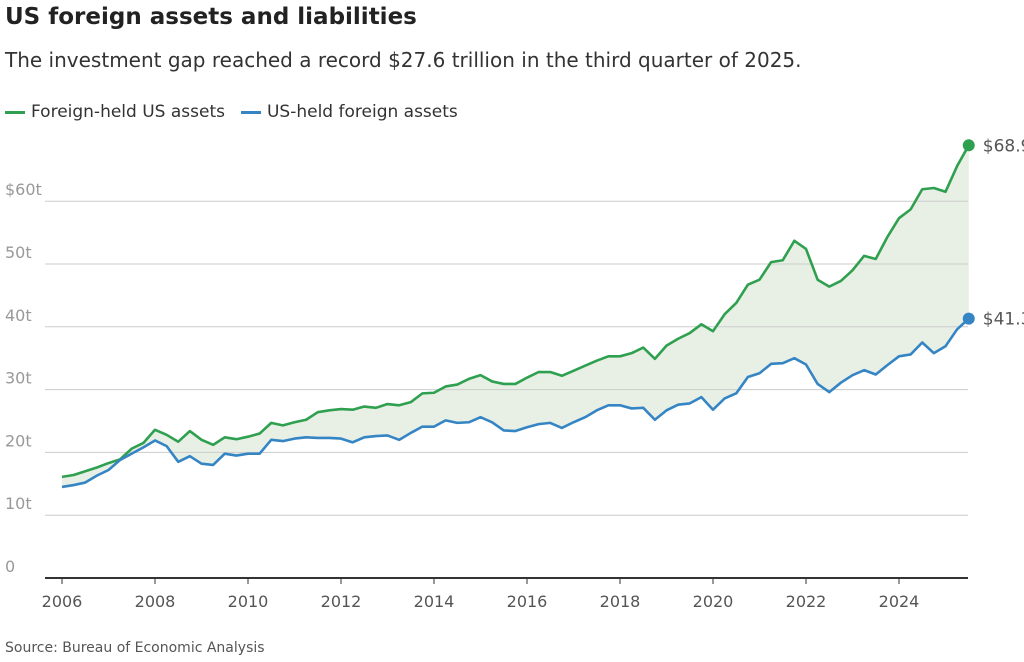 The image size is (1024, 662). Describe the element at coordinates (15, 112) in the screenshot. I see `legend-swatch-green` at that location.